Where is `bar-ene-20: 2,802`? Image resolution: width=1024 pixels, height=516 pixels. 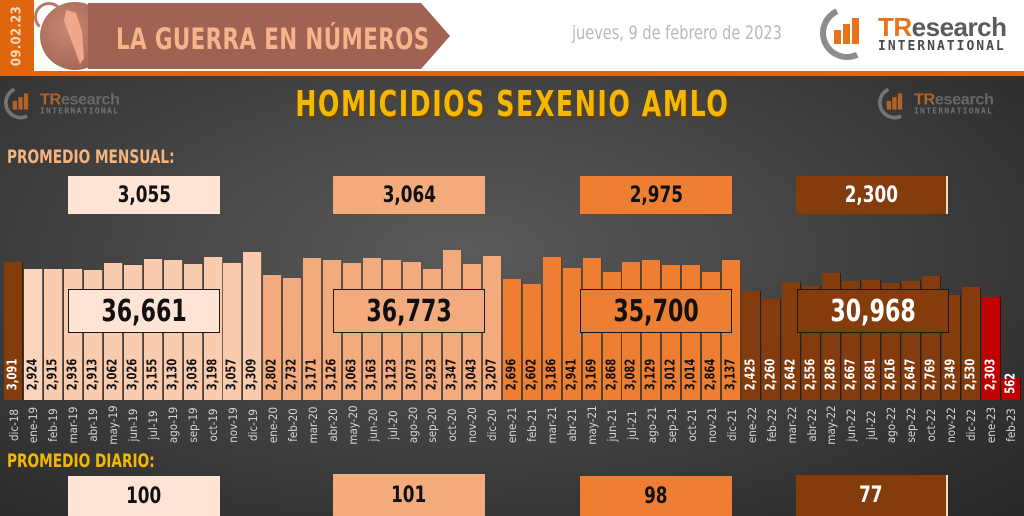
bar-ene-20: 2,802 is located at coordinates (273, 337).